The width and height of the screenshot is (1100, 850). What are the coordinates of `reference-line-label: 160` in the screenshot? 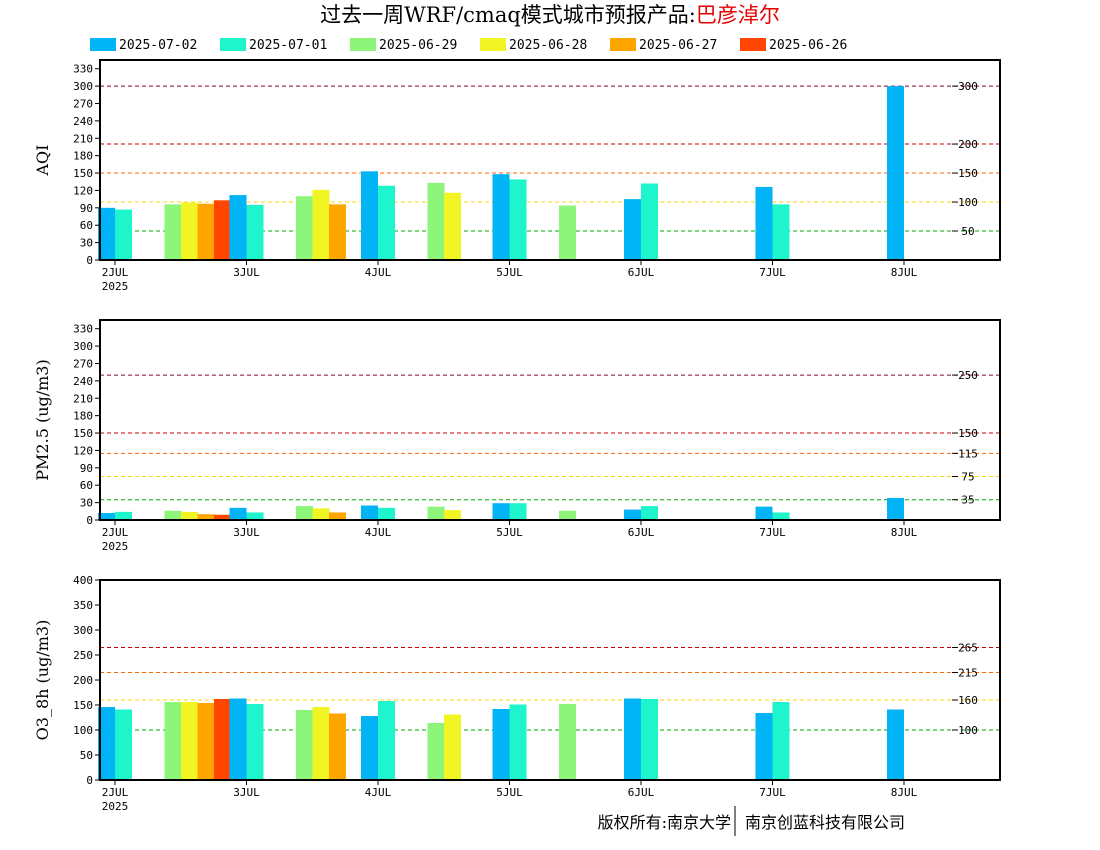 It's located at (968, 700).